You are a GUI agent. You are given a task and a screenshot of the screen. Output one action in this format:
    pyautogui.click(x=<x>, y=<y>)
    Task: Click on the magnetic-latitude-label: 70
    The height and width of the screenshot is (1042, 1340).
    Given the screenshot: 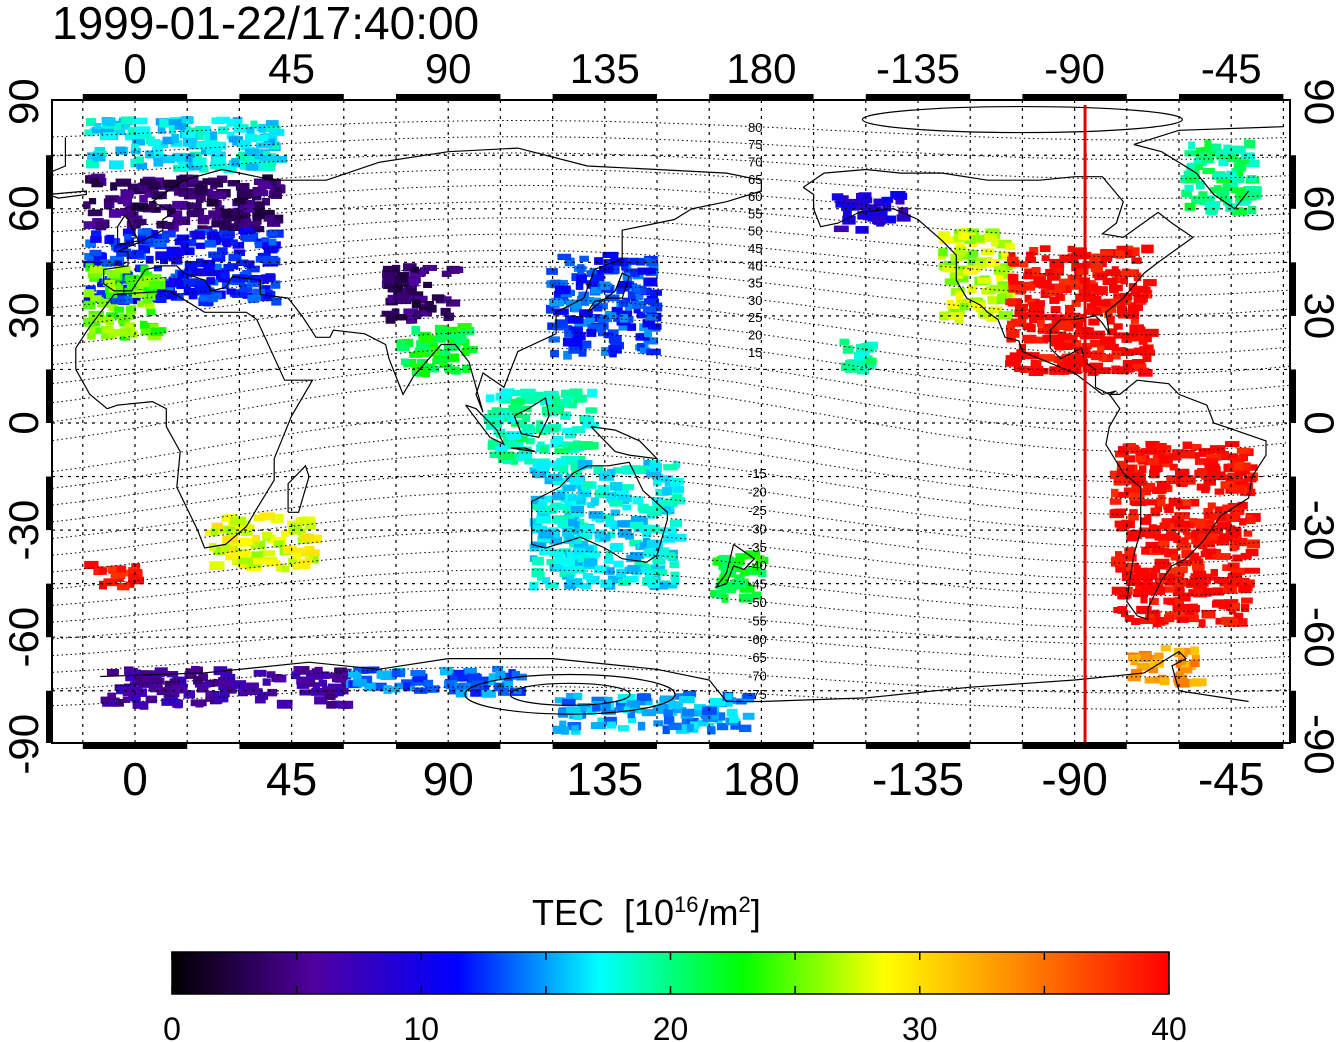 What is the action you would take?
    pyautogui.click(x=755, y=162)
    